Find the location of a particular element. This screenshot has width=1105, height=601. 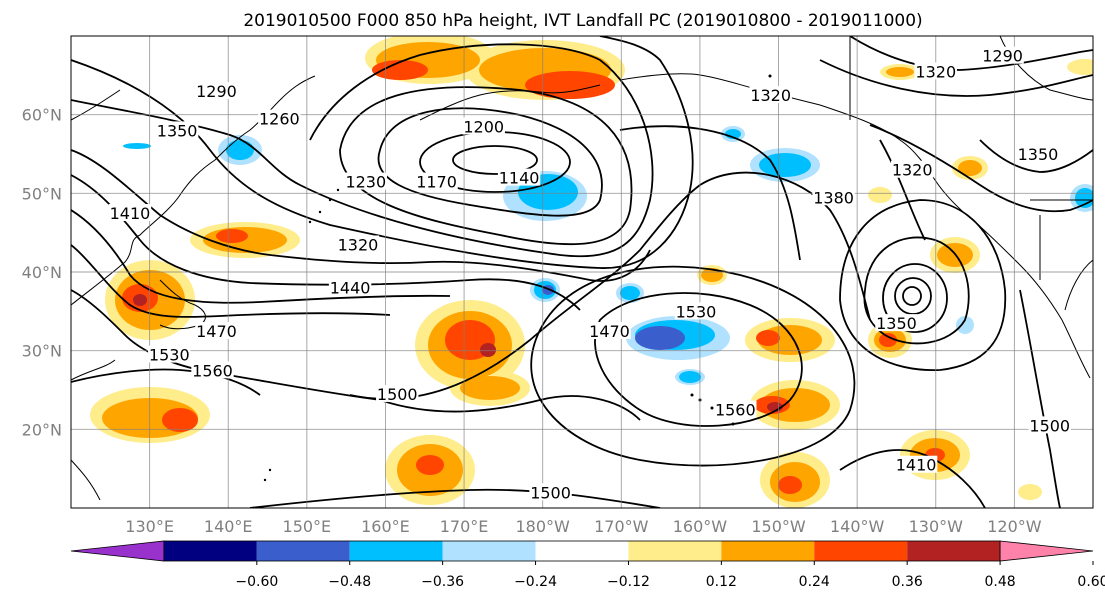

contour-label: 1560 is located at coordinates (735, 410).